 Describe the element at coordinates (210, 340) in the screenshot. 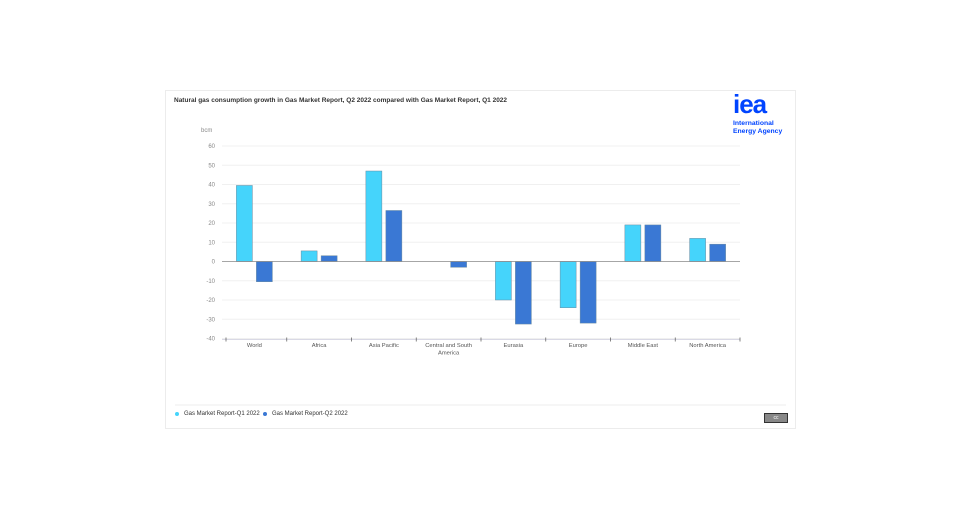

I see `y-tick-label: -40` at that location.